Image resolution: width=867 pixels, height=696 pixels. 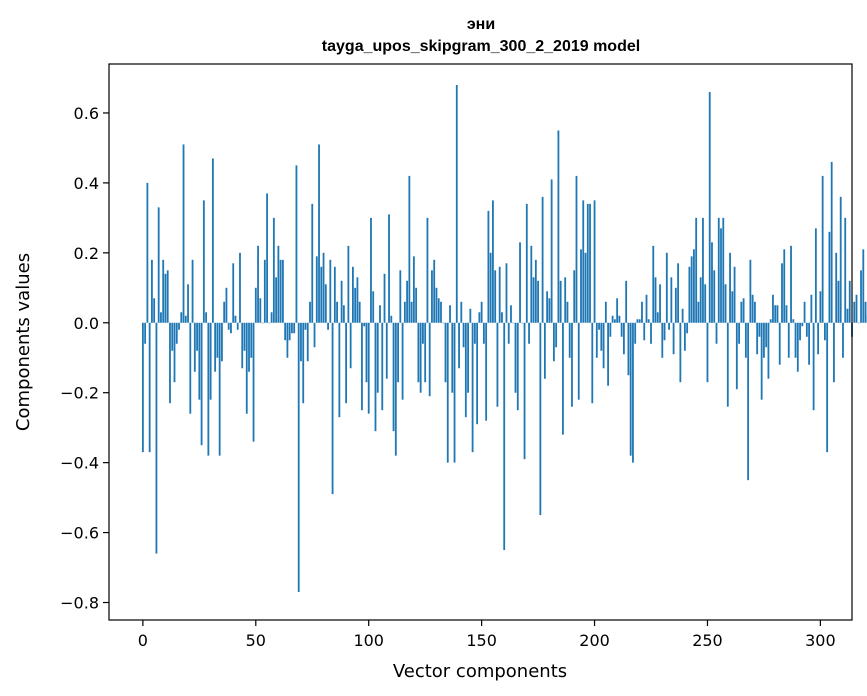 What do you see at coordinates (481, 24) in the screenshot?
I see `chart-title-line1: эни` at bounding box center [481, 24].